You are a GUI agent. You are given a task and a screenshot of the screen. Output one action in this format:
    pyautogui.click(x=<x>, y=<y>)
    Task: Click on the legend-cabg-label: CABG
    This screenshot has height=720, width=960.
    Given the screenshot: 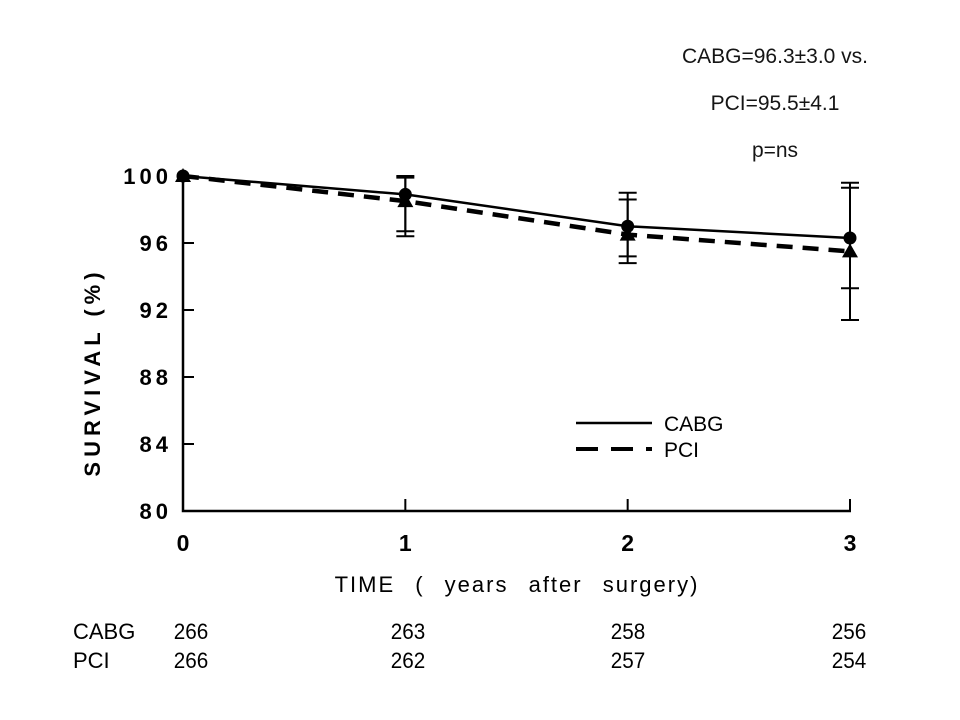 What is the action you would take?
    pyautogui.click(x=694, y=424)
    